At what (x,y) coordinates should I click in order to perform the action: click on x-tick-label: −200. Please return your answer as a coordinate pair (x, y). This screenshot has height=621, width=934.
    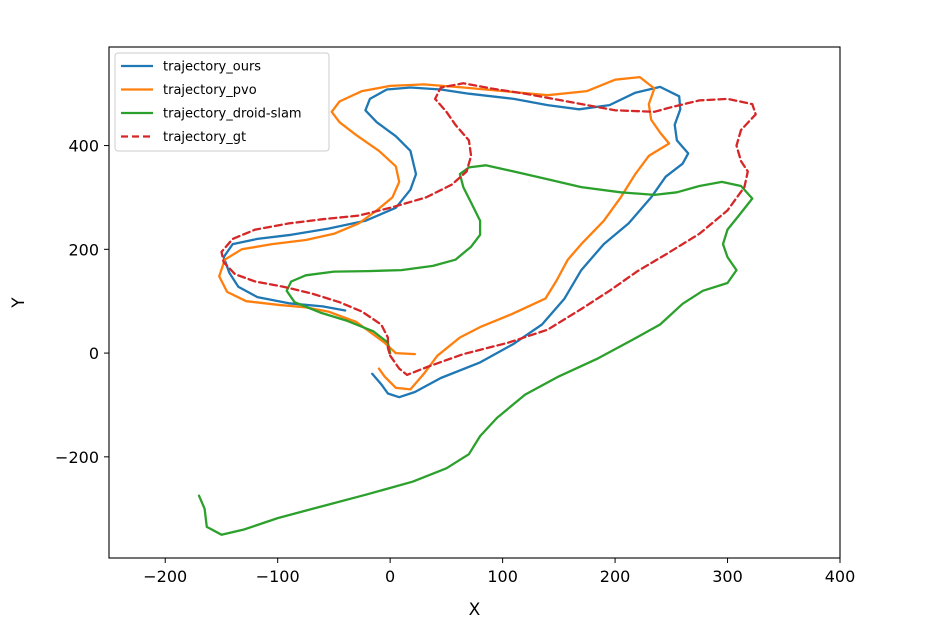
    Looking at the image, I should click on (165, 576).